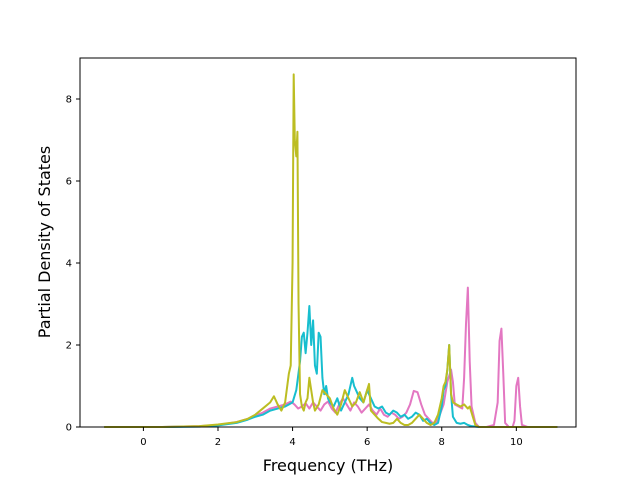 This screenshot has height=480, width=640. Describe the element at coordinates (516, 442) in the screenshot. I see `x-tick-label: 10` at that location.